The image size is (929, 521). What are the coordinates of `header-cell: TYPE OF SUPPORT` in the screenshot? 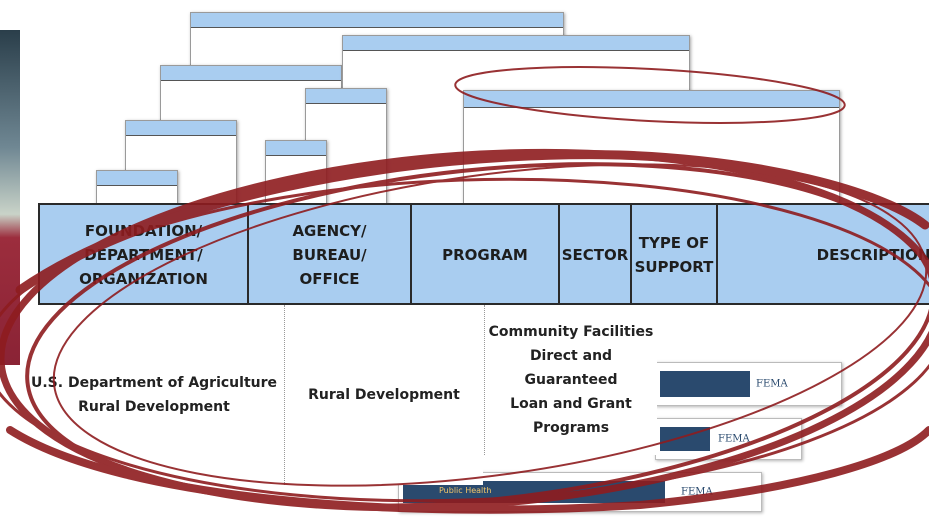 It's located at (673, 255).